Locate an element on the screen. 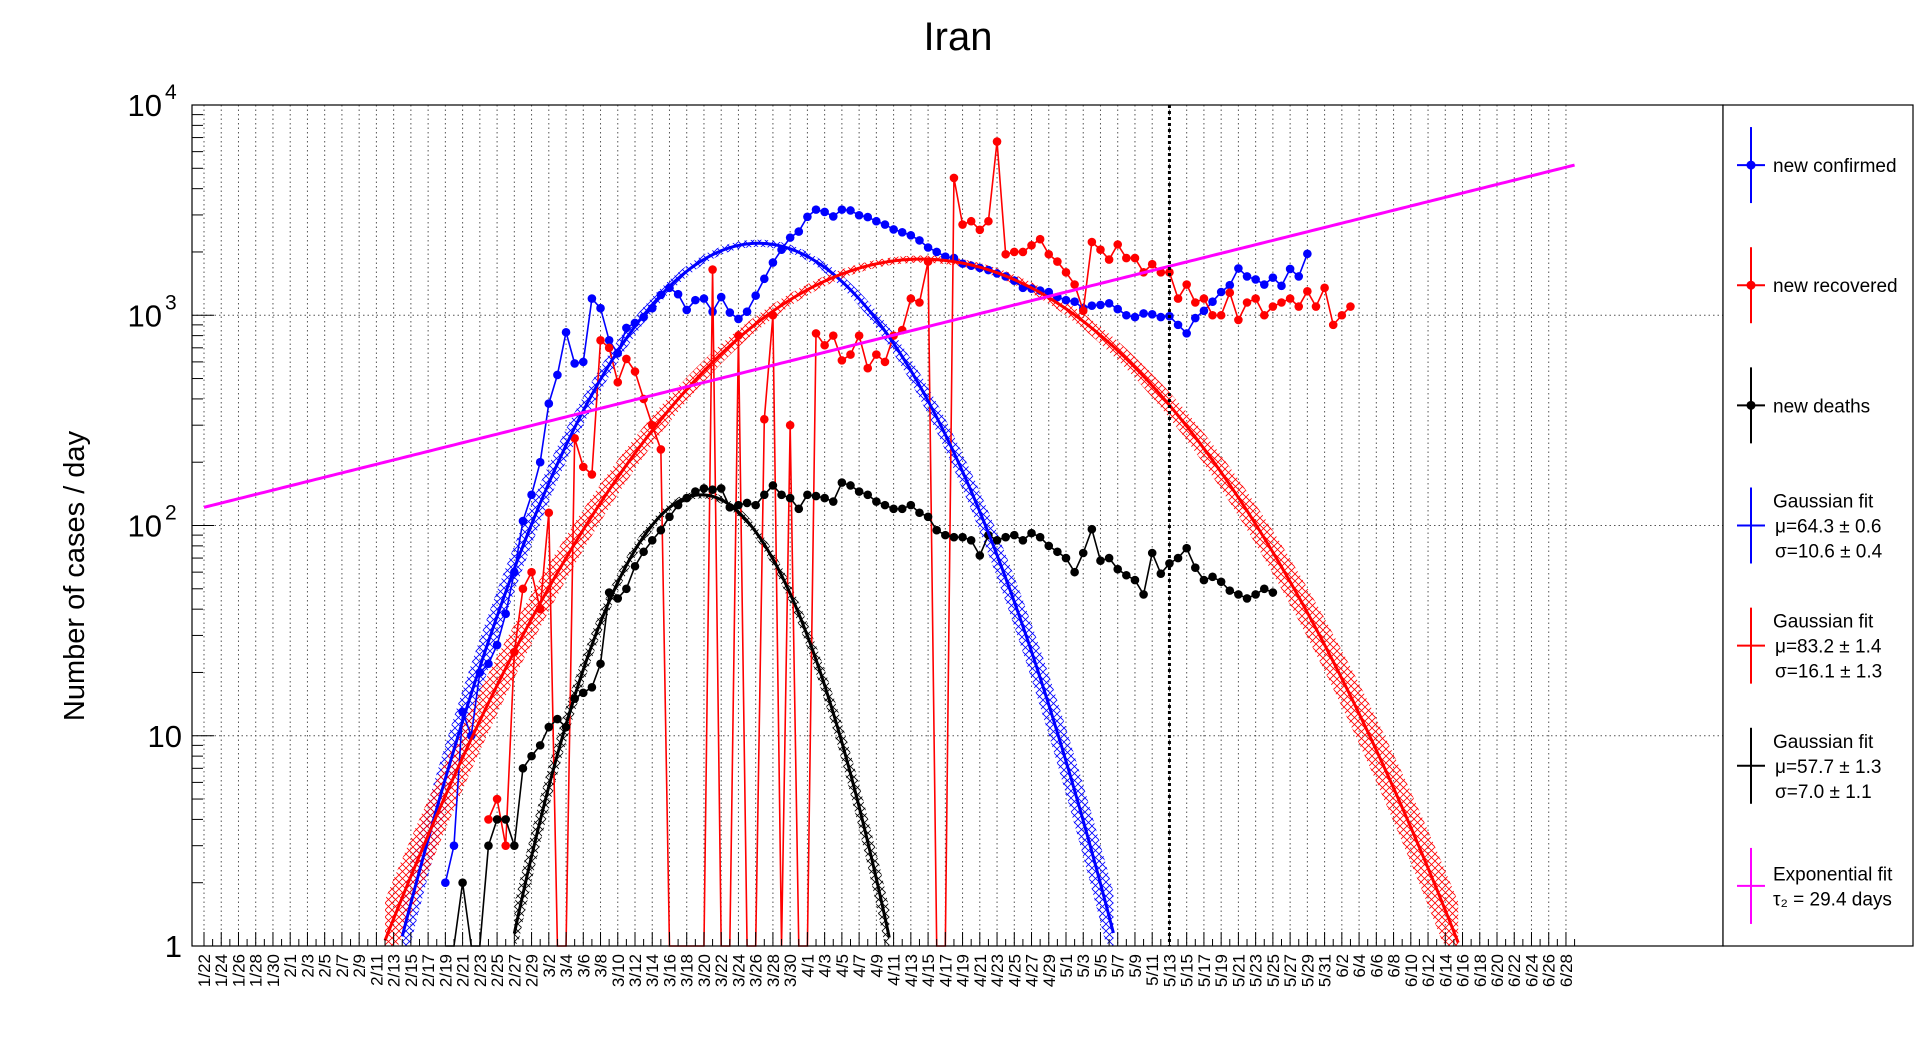  x-tick-label: 6/14 is located at coordinates (1445, 970).